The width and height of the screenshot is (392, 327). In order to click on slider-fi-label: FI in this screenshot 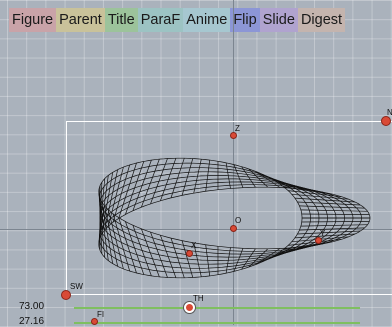, I will do `click(101, 314)`.